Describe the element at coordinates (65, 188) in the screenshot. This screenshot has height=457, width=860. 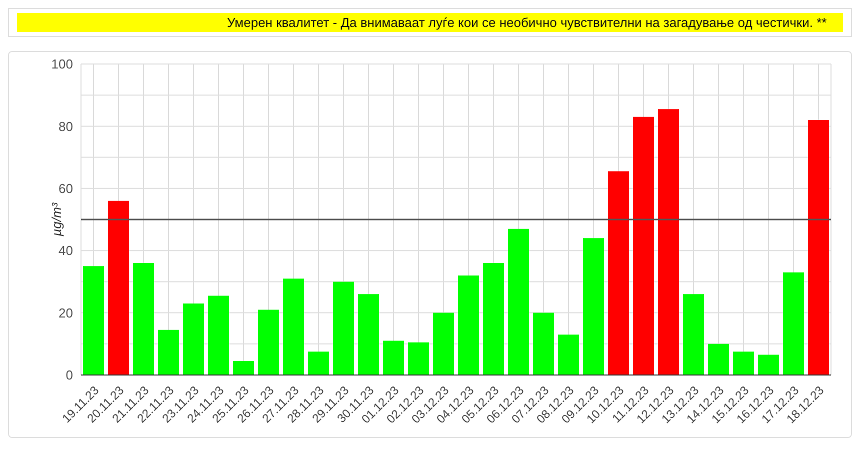
I see `y-tick-label: 60` at that location.